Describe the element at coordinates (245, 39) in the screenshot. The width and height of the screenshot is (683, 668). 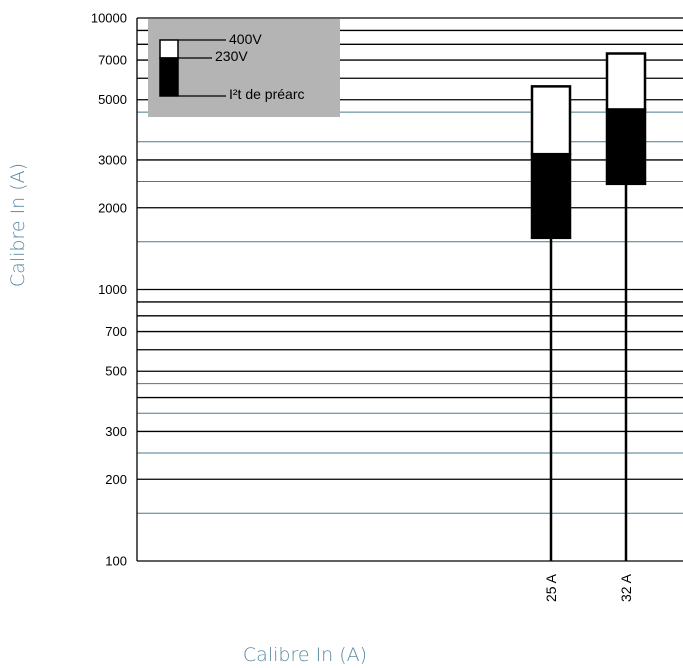
I see `legend-label: 400V` at that location.